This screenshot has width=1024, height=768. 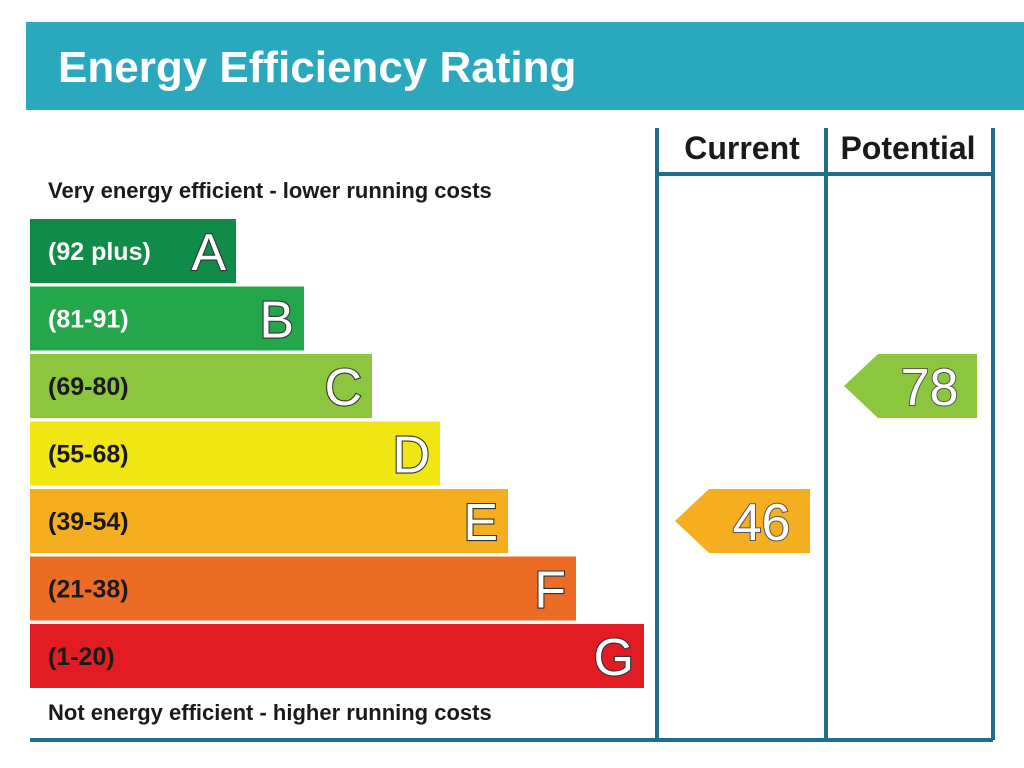 What do you see at coordinates (742, 148) in the screenshot?
I see `current-column-header: Current` at bounding box center [742, 148].